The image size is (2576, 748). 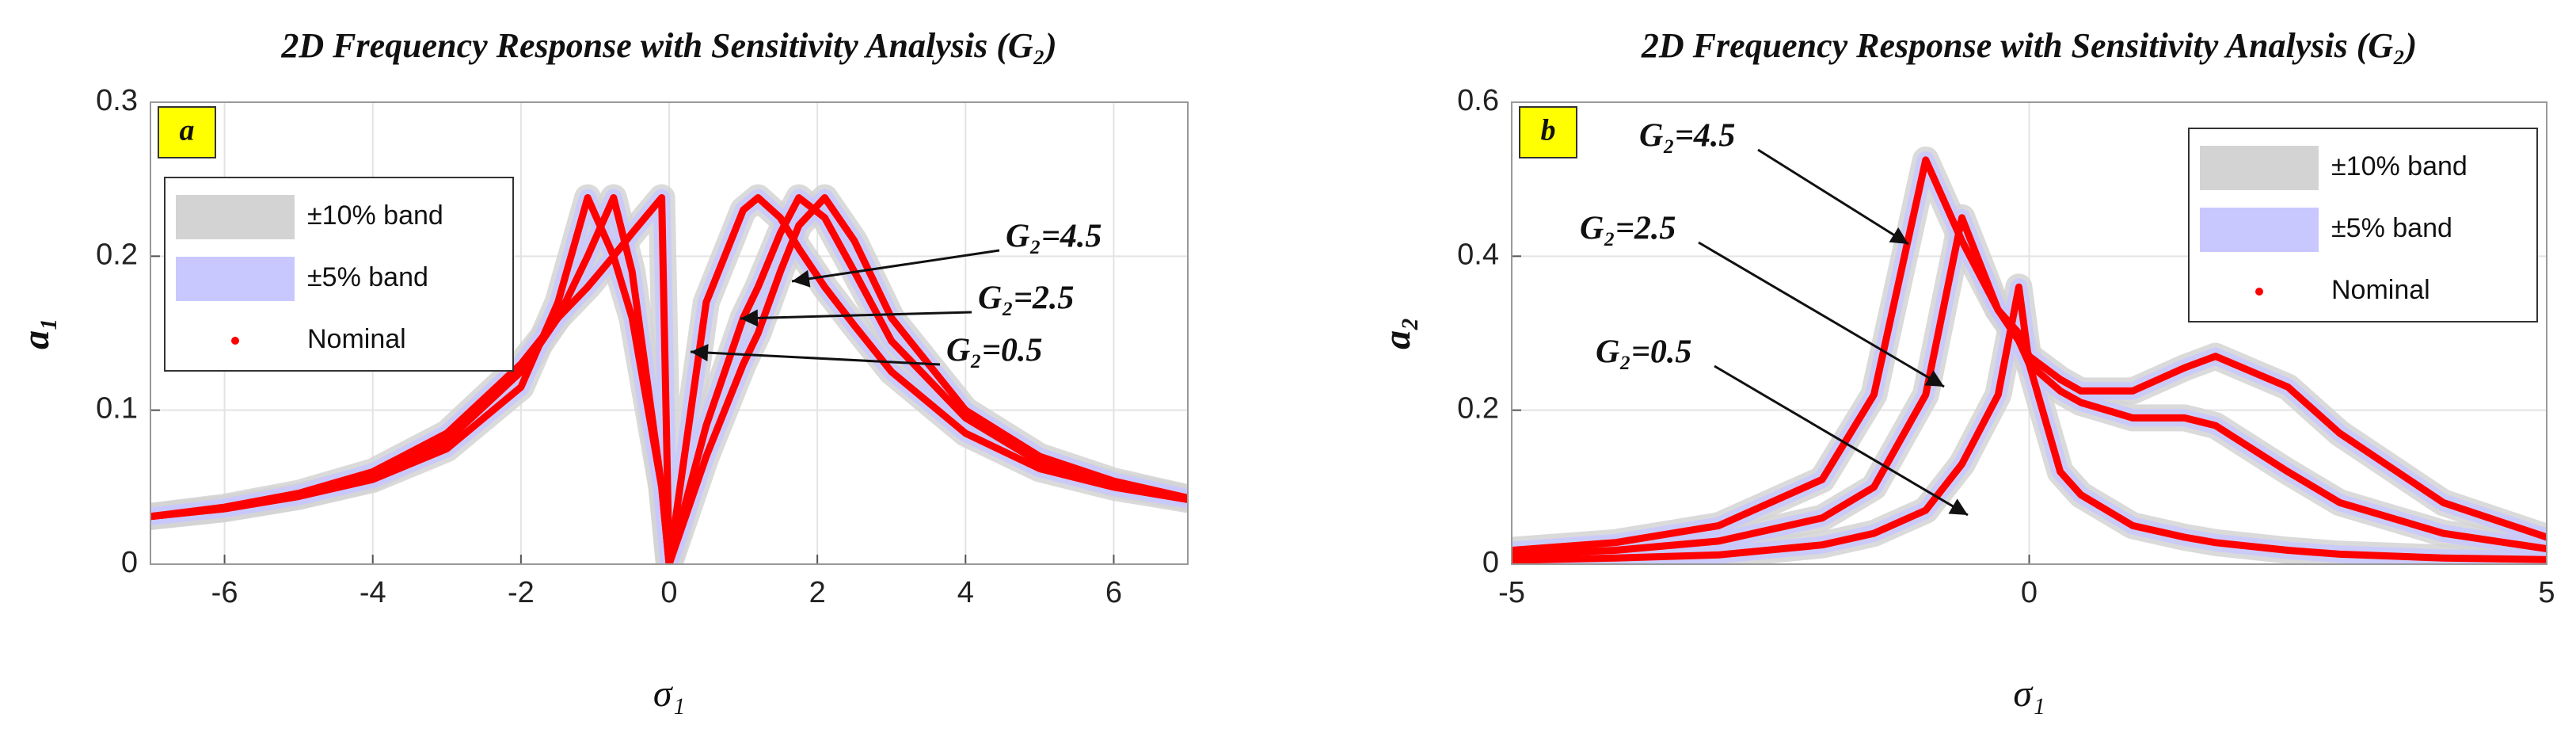 I want to click on x-tick-label: 6, so click(x=1113, y=592).